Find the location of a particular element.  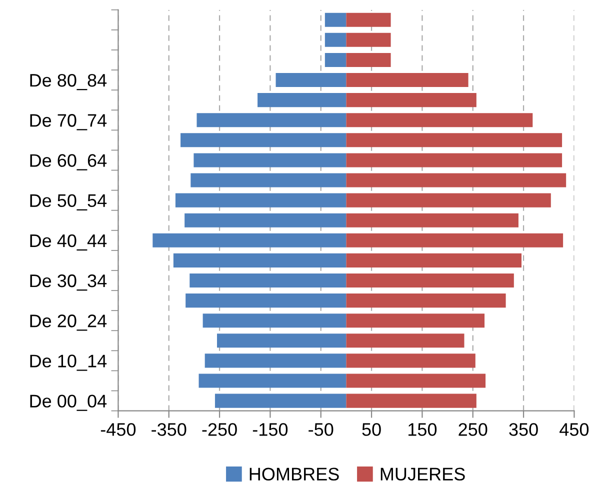

y-tick-label: De 00_04 is located at coordinates (68, 402).